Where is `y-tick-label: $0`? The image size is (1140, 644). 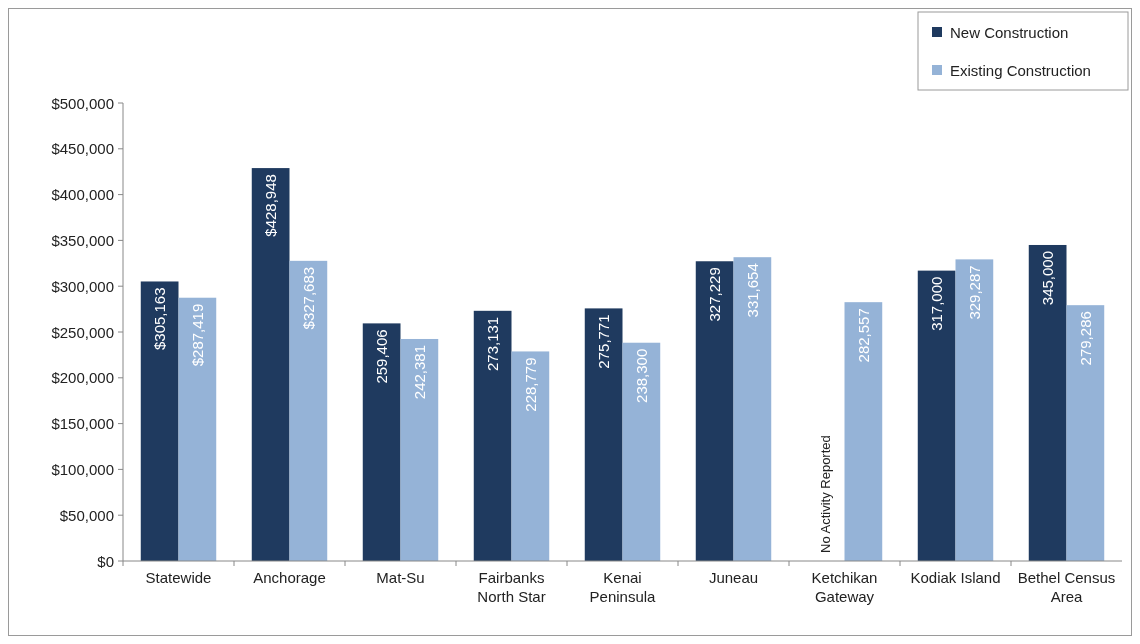
y-tick-label: $0 is located at coordinates (105, 561).